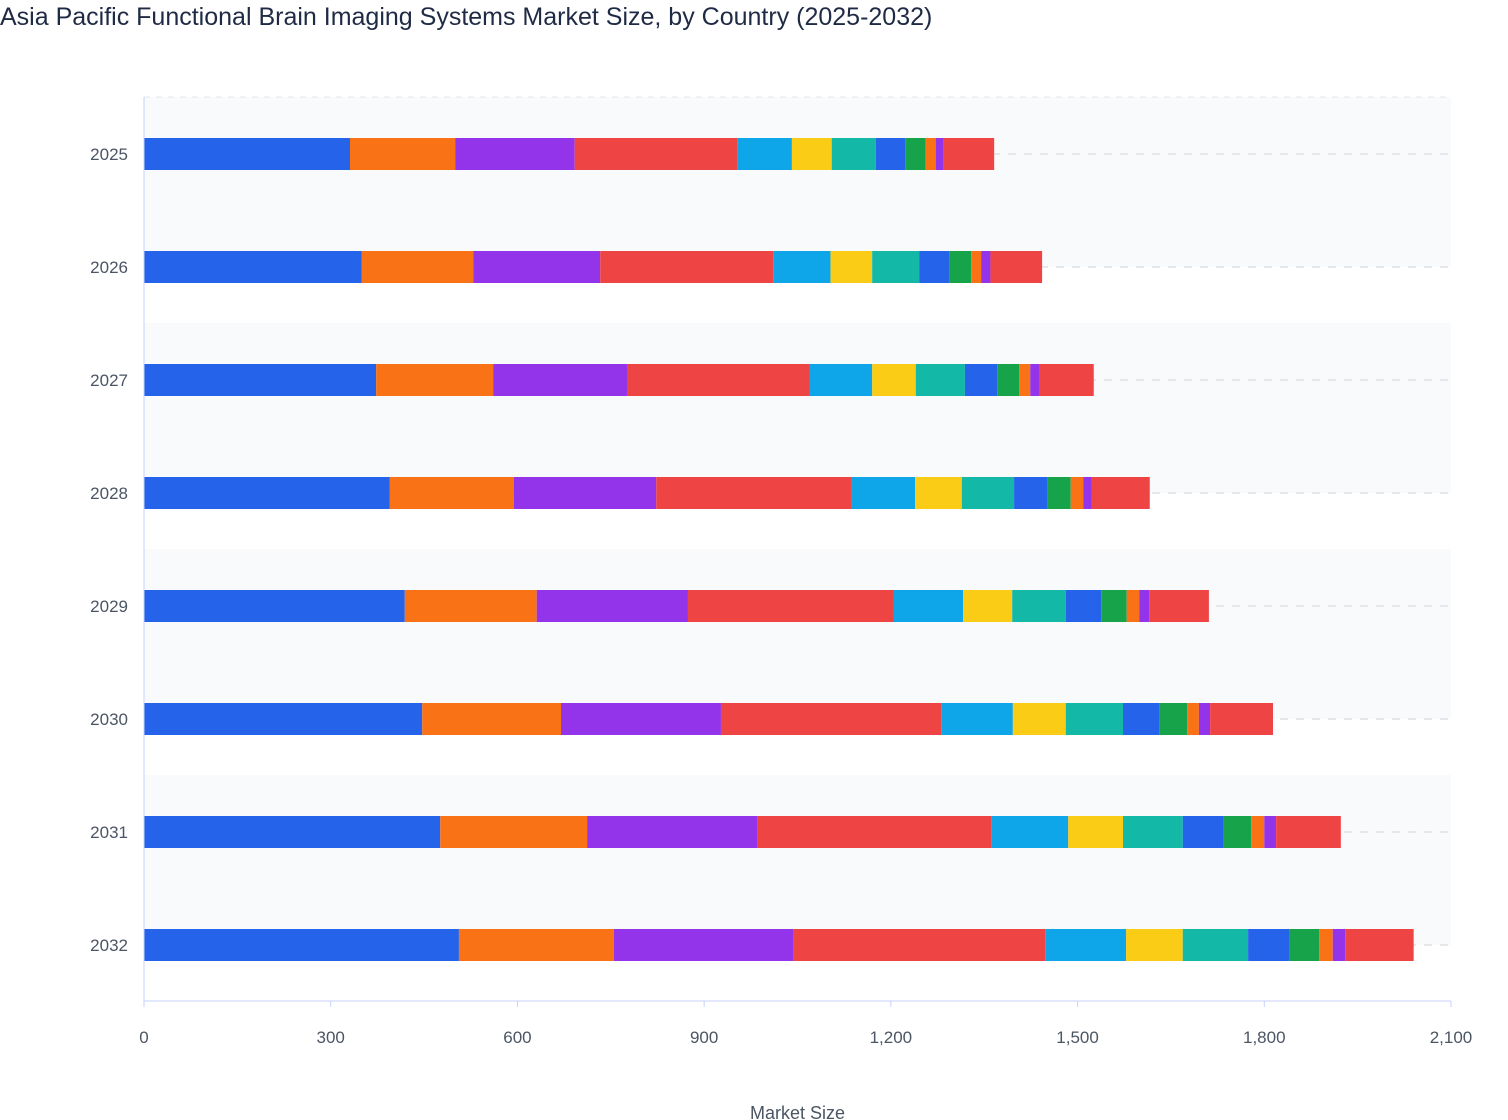 This screenshot has height=1120, width=1508. I want to click on x-tick-label: 900, so click(704, 1037).